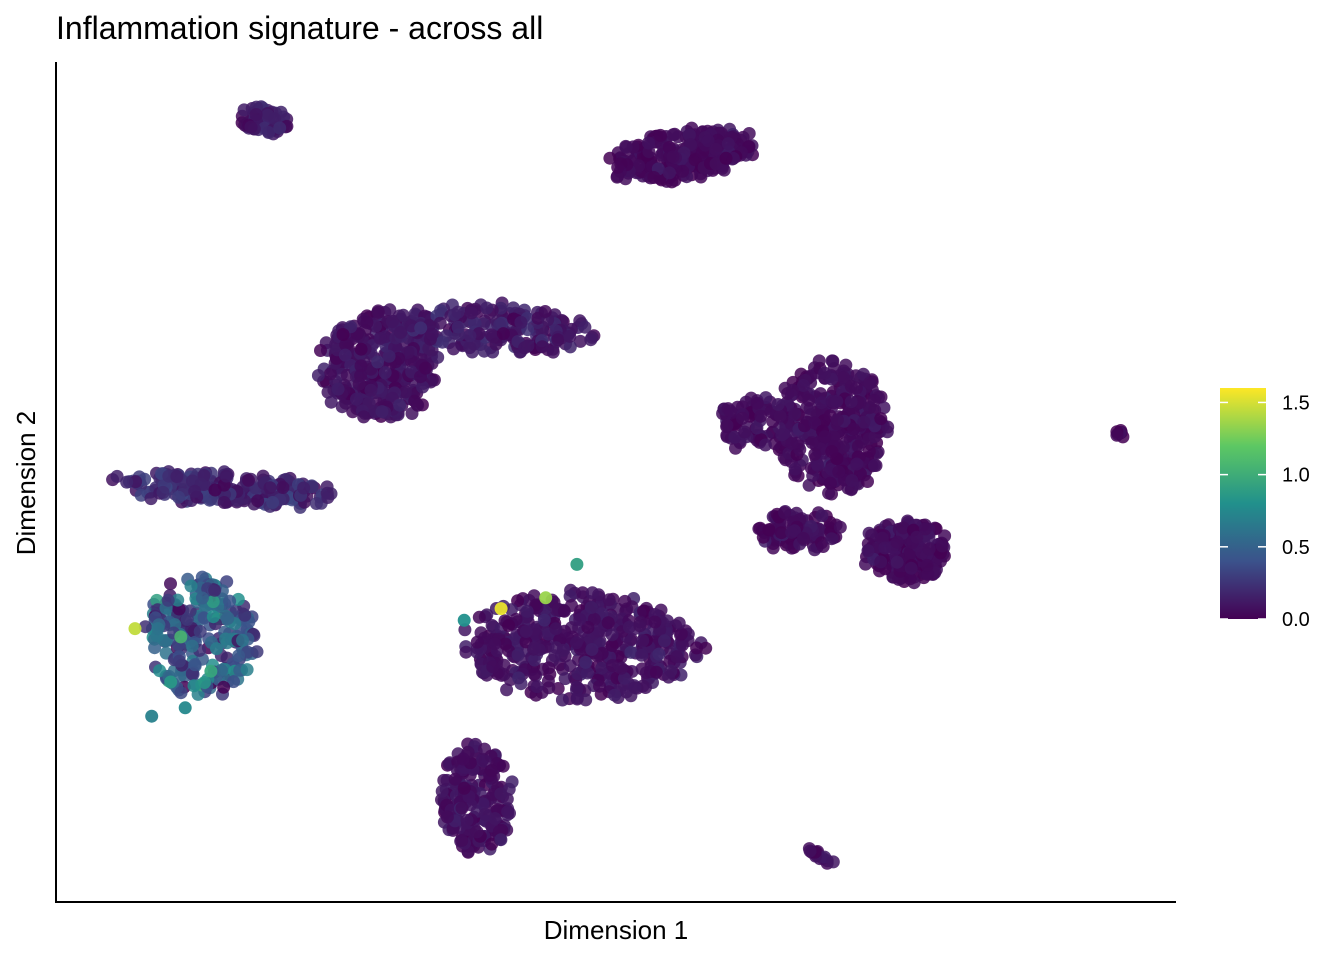 Image resolution: width=1344 pixels, height=960 pixels. I want to click on cluster-right-upper, so click(832, 427).